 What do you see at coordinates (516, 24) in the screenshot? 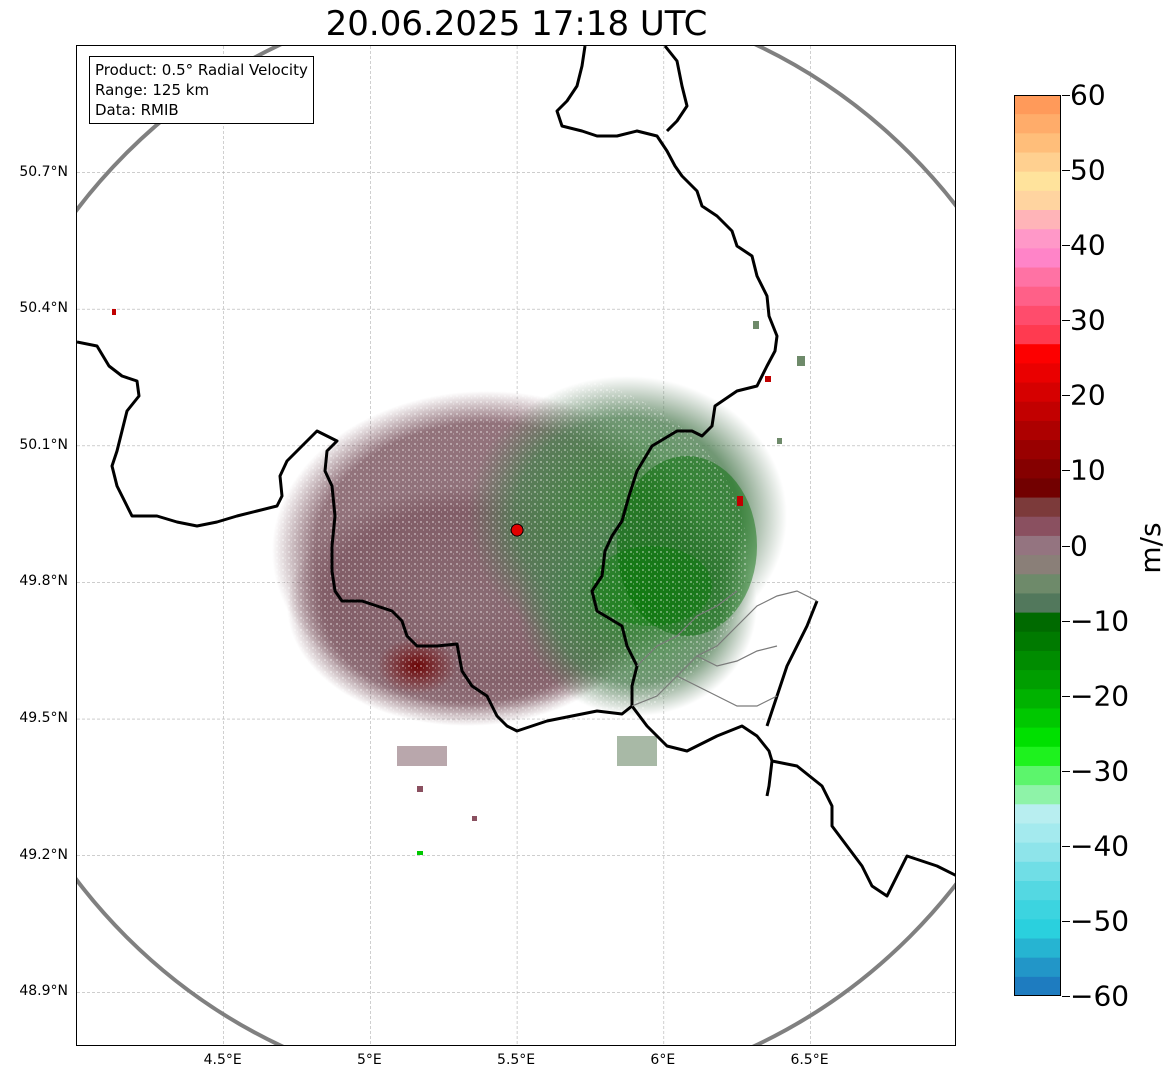
I see `chart-title: 20.06.2025 17:18 UTC` at bounding box center [516, 24].